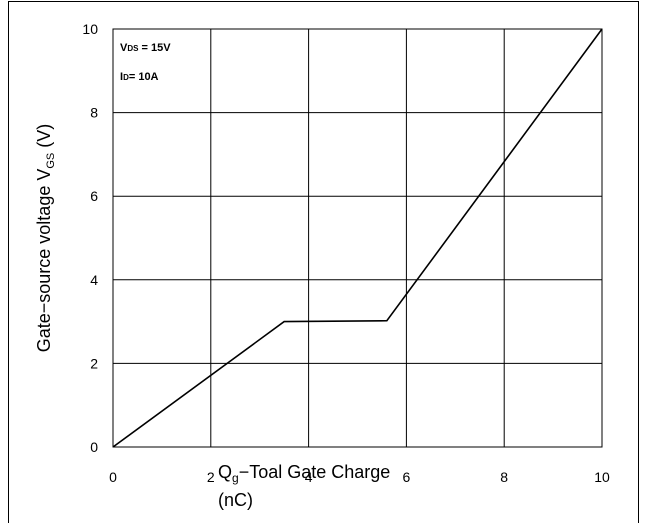 This screenshot has height=525, width=648. What do you see at coordinates (44, 261) in the screenshot?
I see `y-axis-title-main: Gate−source voltage V` at bounding box center [44, 261].